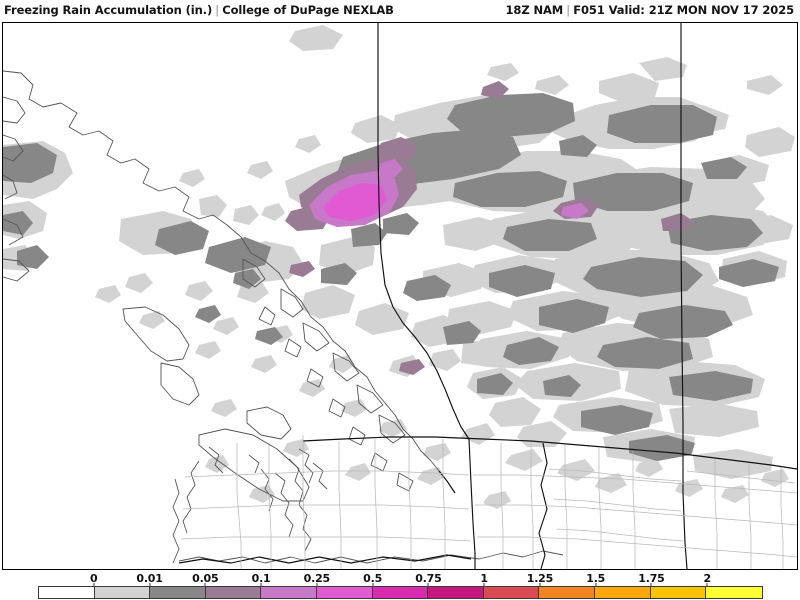  What do you see at coordinates (534, 10) in the screenshot?
I see `model-cycle-label: 18Z NAM` at bounding box center [534, 10].